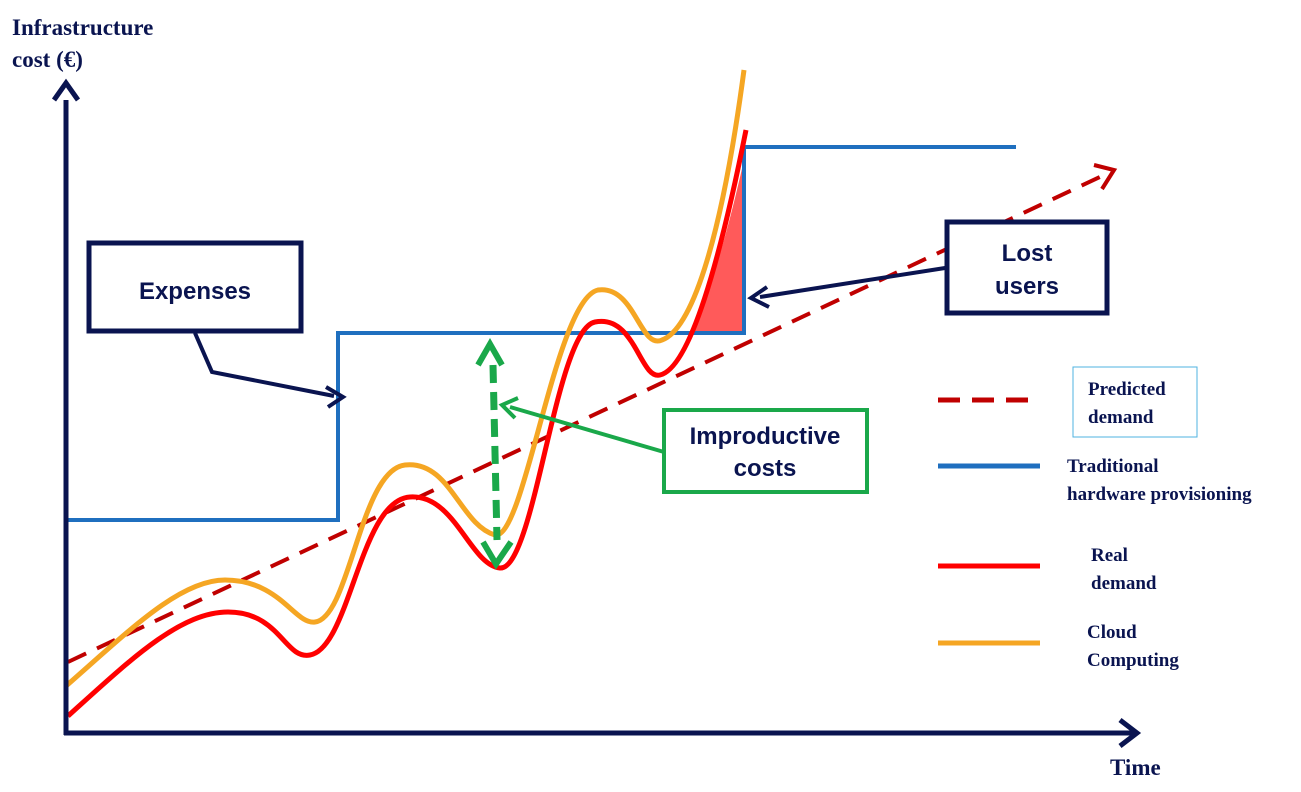 The image size is (1301, 792). I want to click on legend-predicted-box, so click(1135, 402).